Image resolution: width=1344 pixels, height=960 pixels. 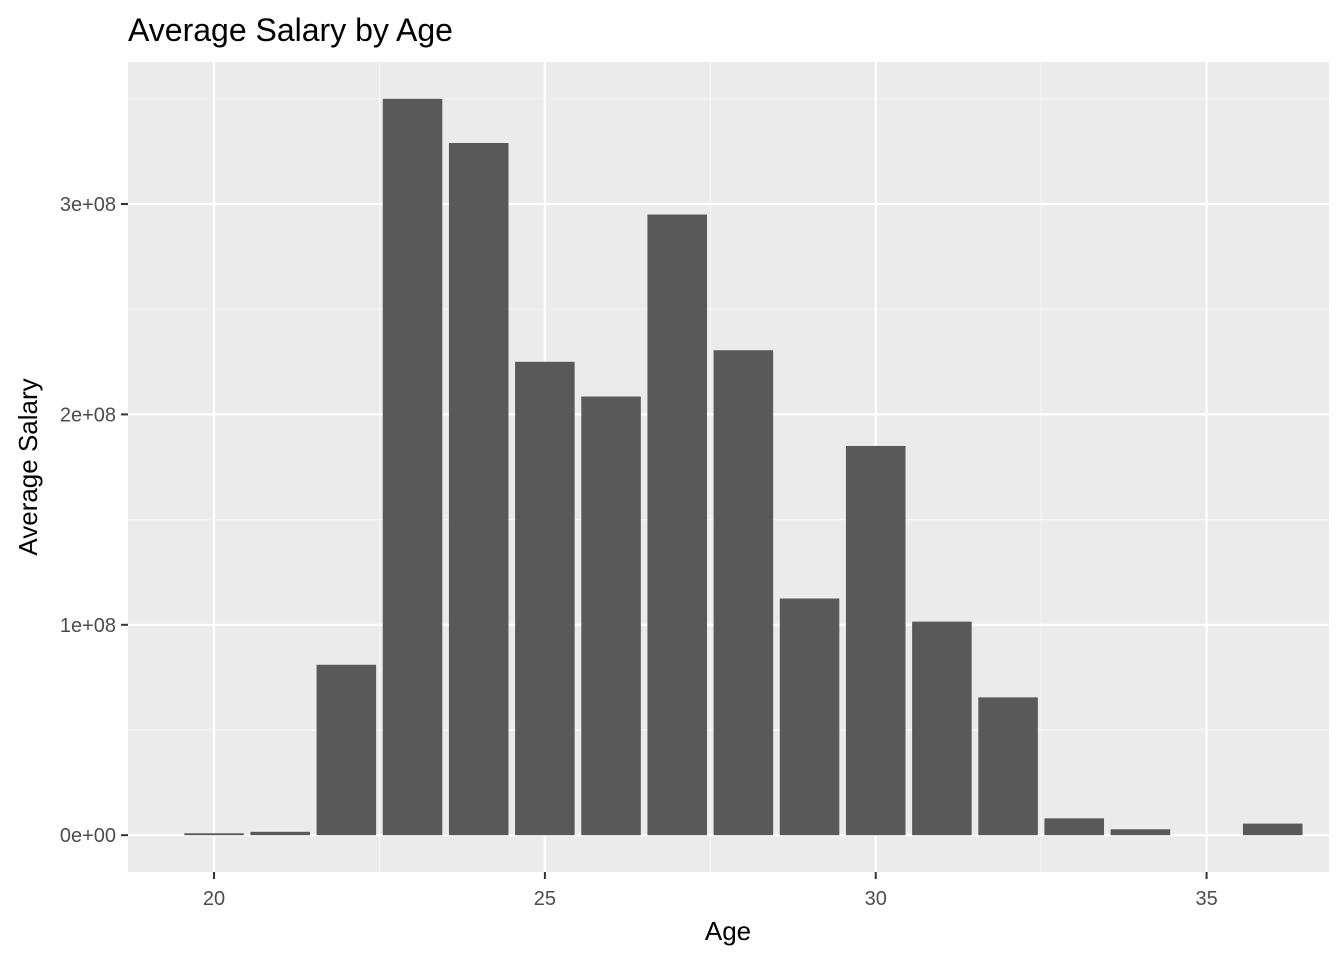 I want to click on x-tick-label: 35, so click(x=1206, y=899).